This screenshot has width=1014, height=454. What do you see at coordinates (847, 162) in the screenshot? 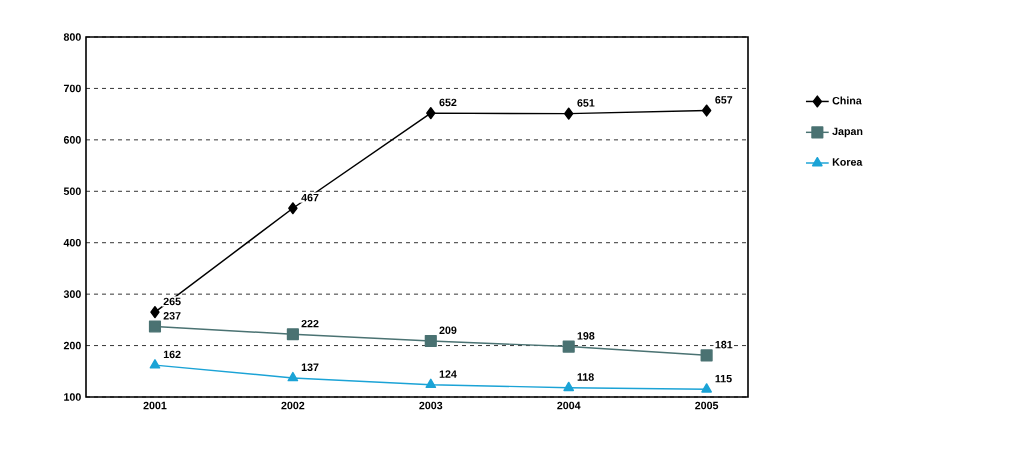
I see `legend-label: Korea` at bounding box center [847, 162].